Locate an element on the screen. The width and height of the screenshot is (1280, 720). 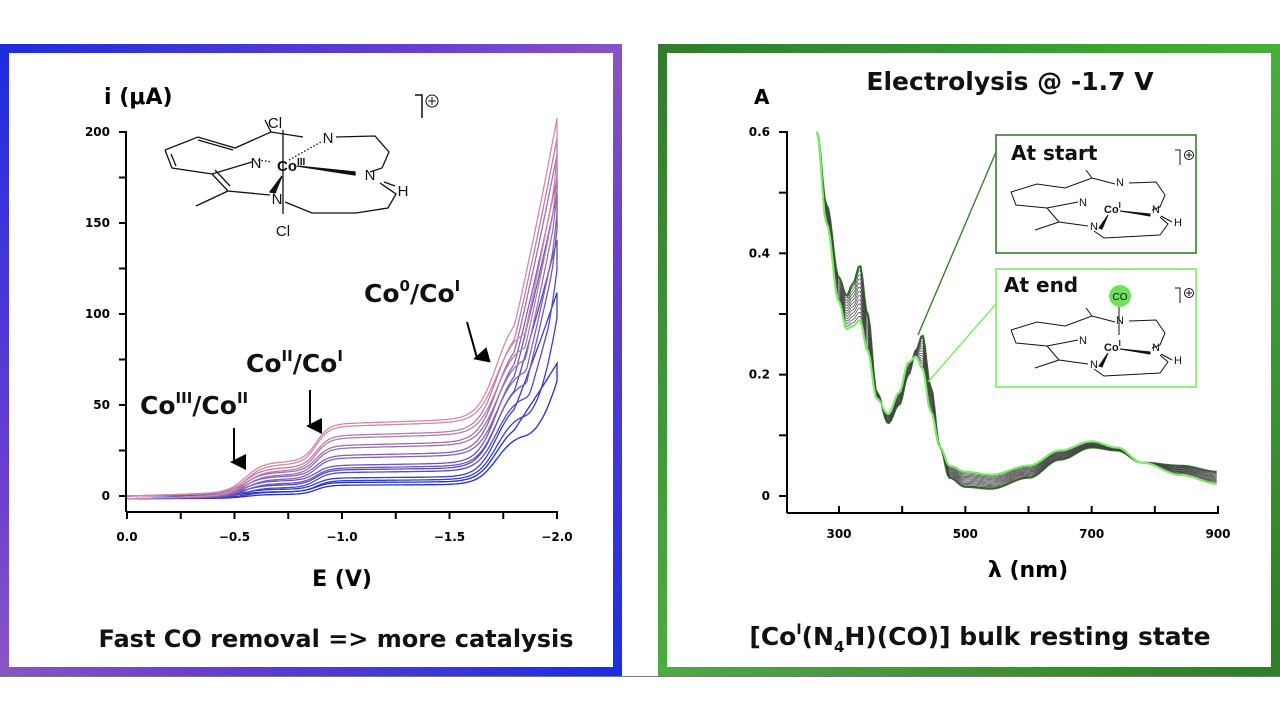
svg-text: CoII/CoI is located at coordinates (294, 362).